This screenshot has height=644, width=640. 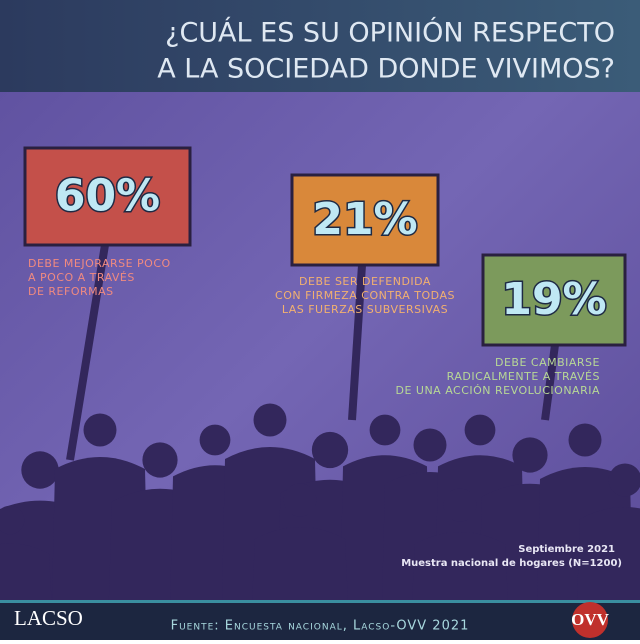 What do you see at coordinates (320, 601) in the screenshot?
I see `footer-rule` at bounding box center [320, 601].